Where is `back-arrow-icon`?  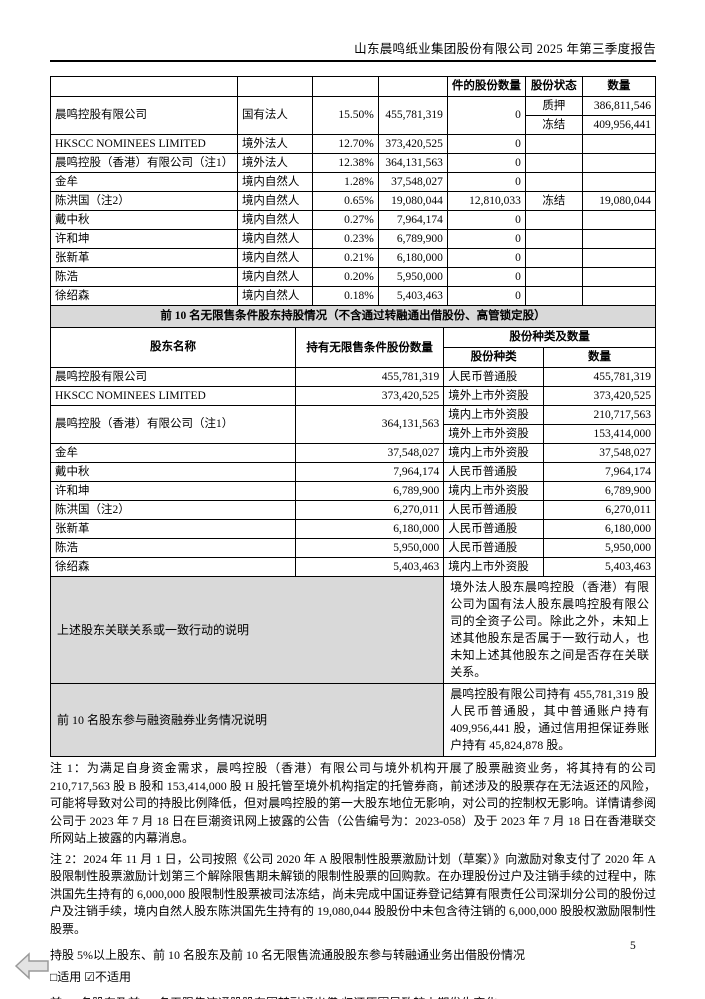 back-arrow-icon is located at coordinates (33, 966).